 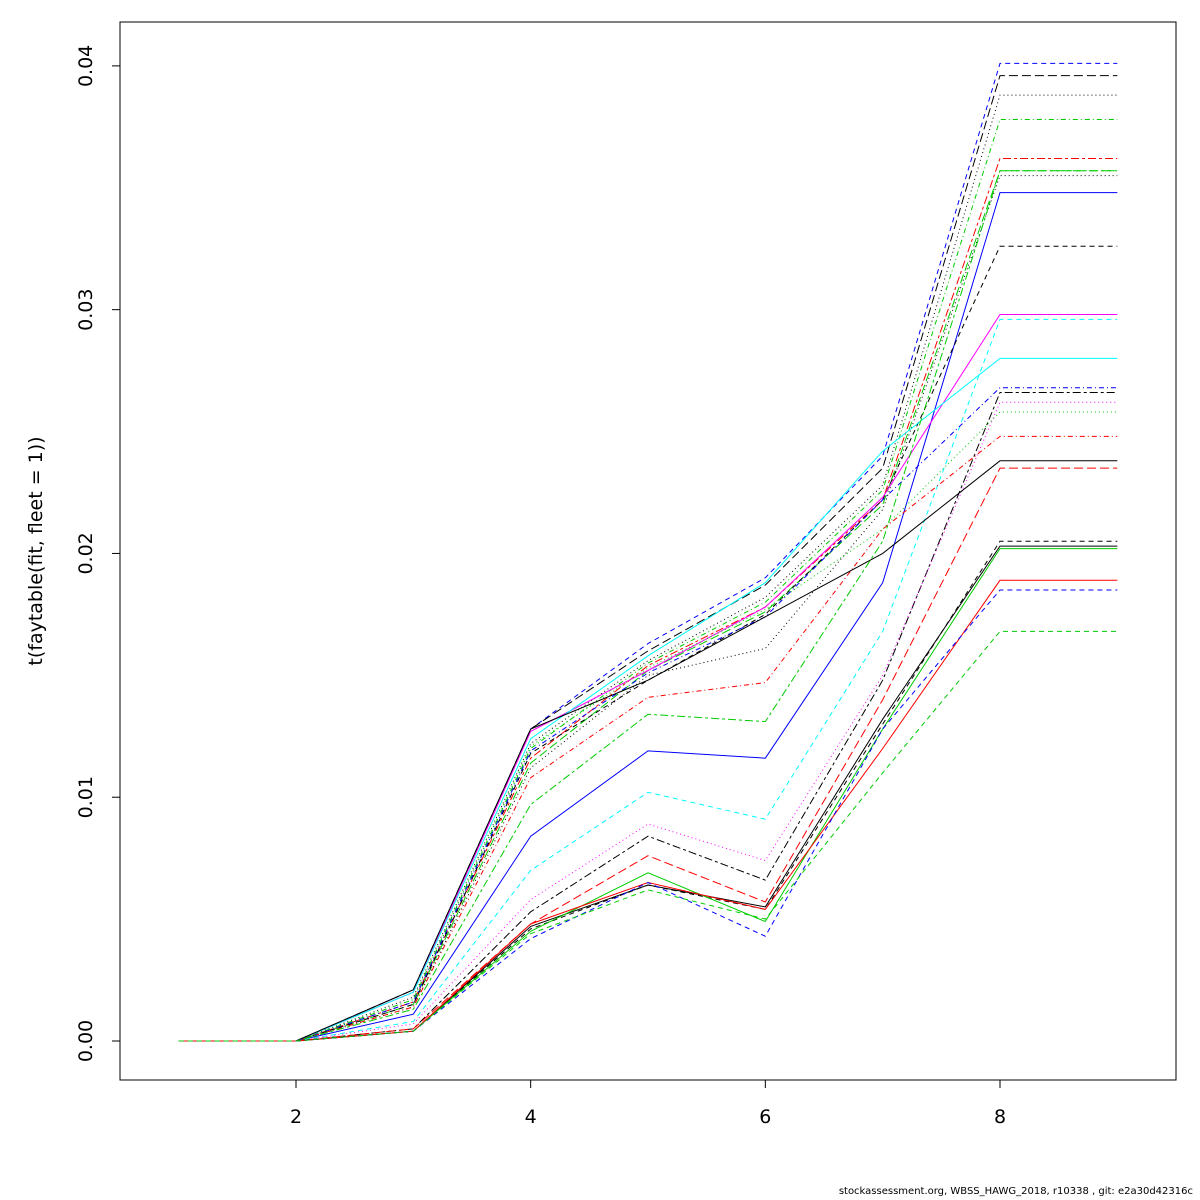 I want to click on y-tick-label-0.01: 0.01, so click(x=86, y=797).